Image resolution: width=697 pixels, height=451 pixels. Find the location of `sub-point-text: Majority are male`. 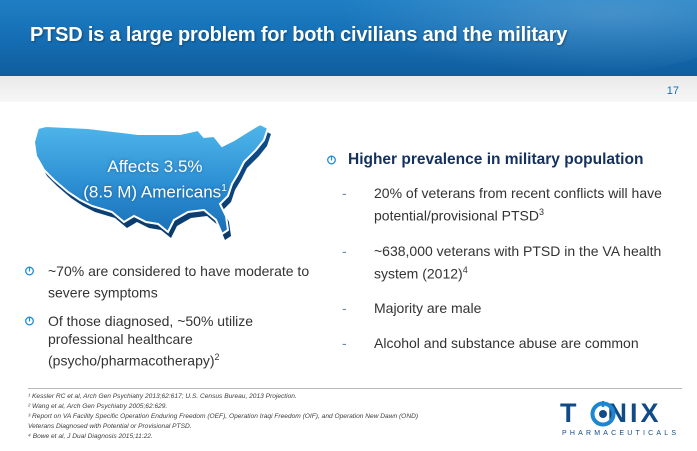

sub-point-text: Majority are male is located at coordinates (428, 308).